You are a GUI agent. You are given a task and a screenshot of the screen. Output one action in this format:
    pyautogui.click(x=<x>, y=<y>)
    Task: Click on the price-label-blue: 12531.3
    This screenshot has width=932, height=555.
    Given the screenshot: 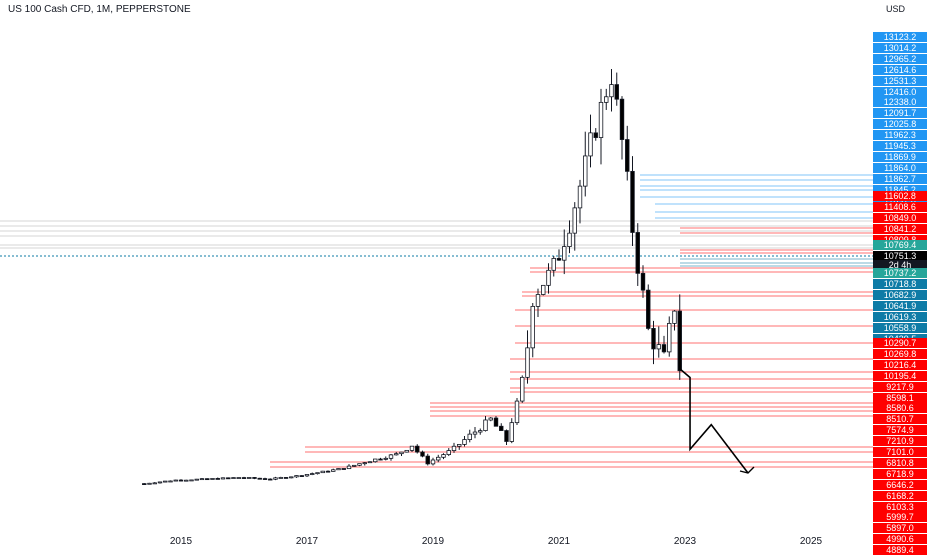 What is the action you would take?
    pyautogui.click(x=900, y=80)
    